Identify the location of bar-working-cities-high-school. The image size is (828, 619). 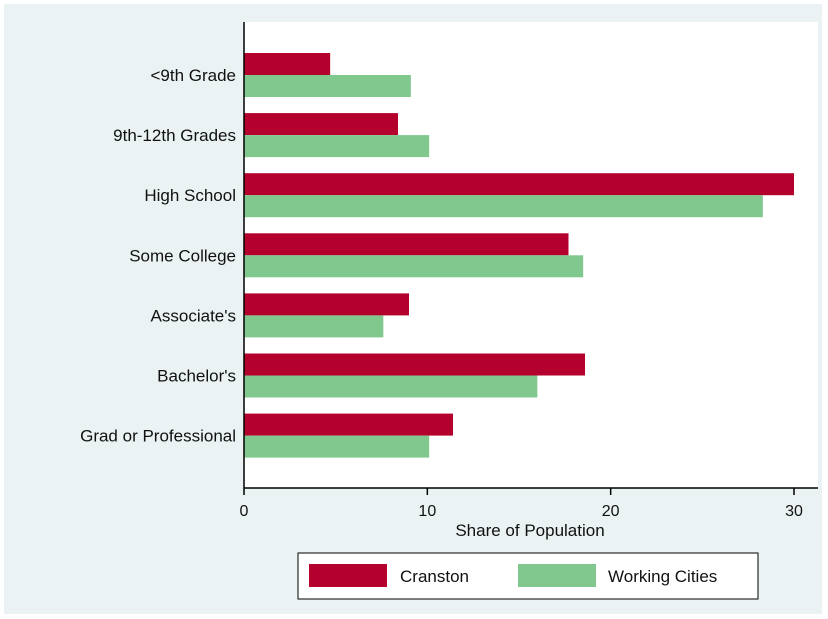
(503, 206).